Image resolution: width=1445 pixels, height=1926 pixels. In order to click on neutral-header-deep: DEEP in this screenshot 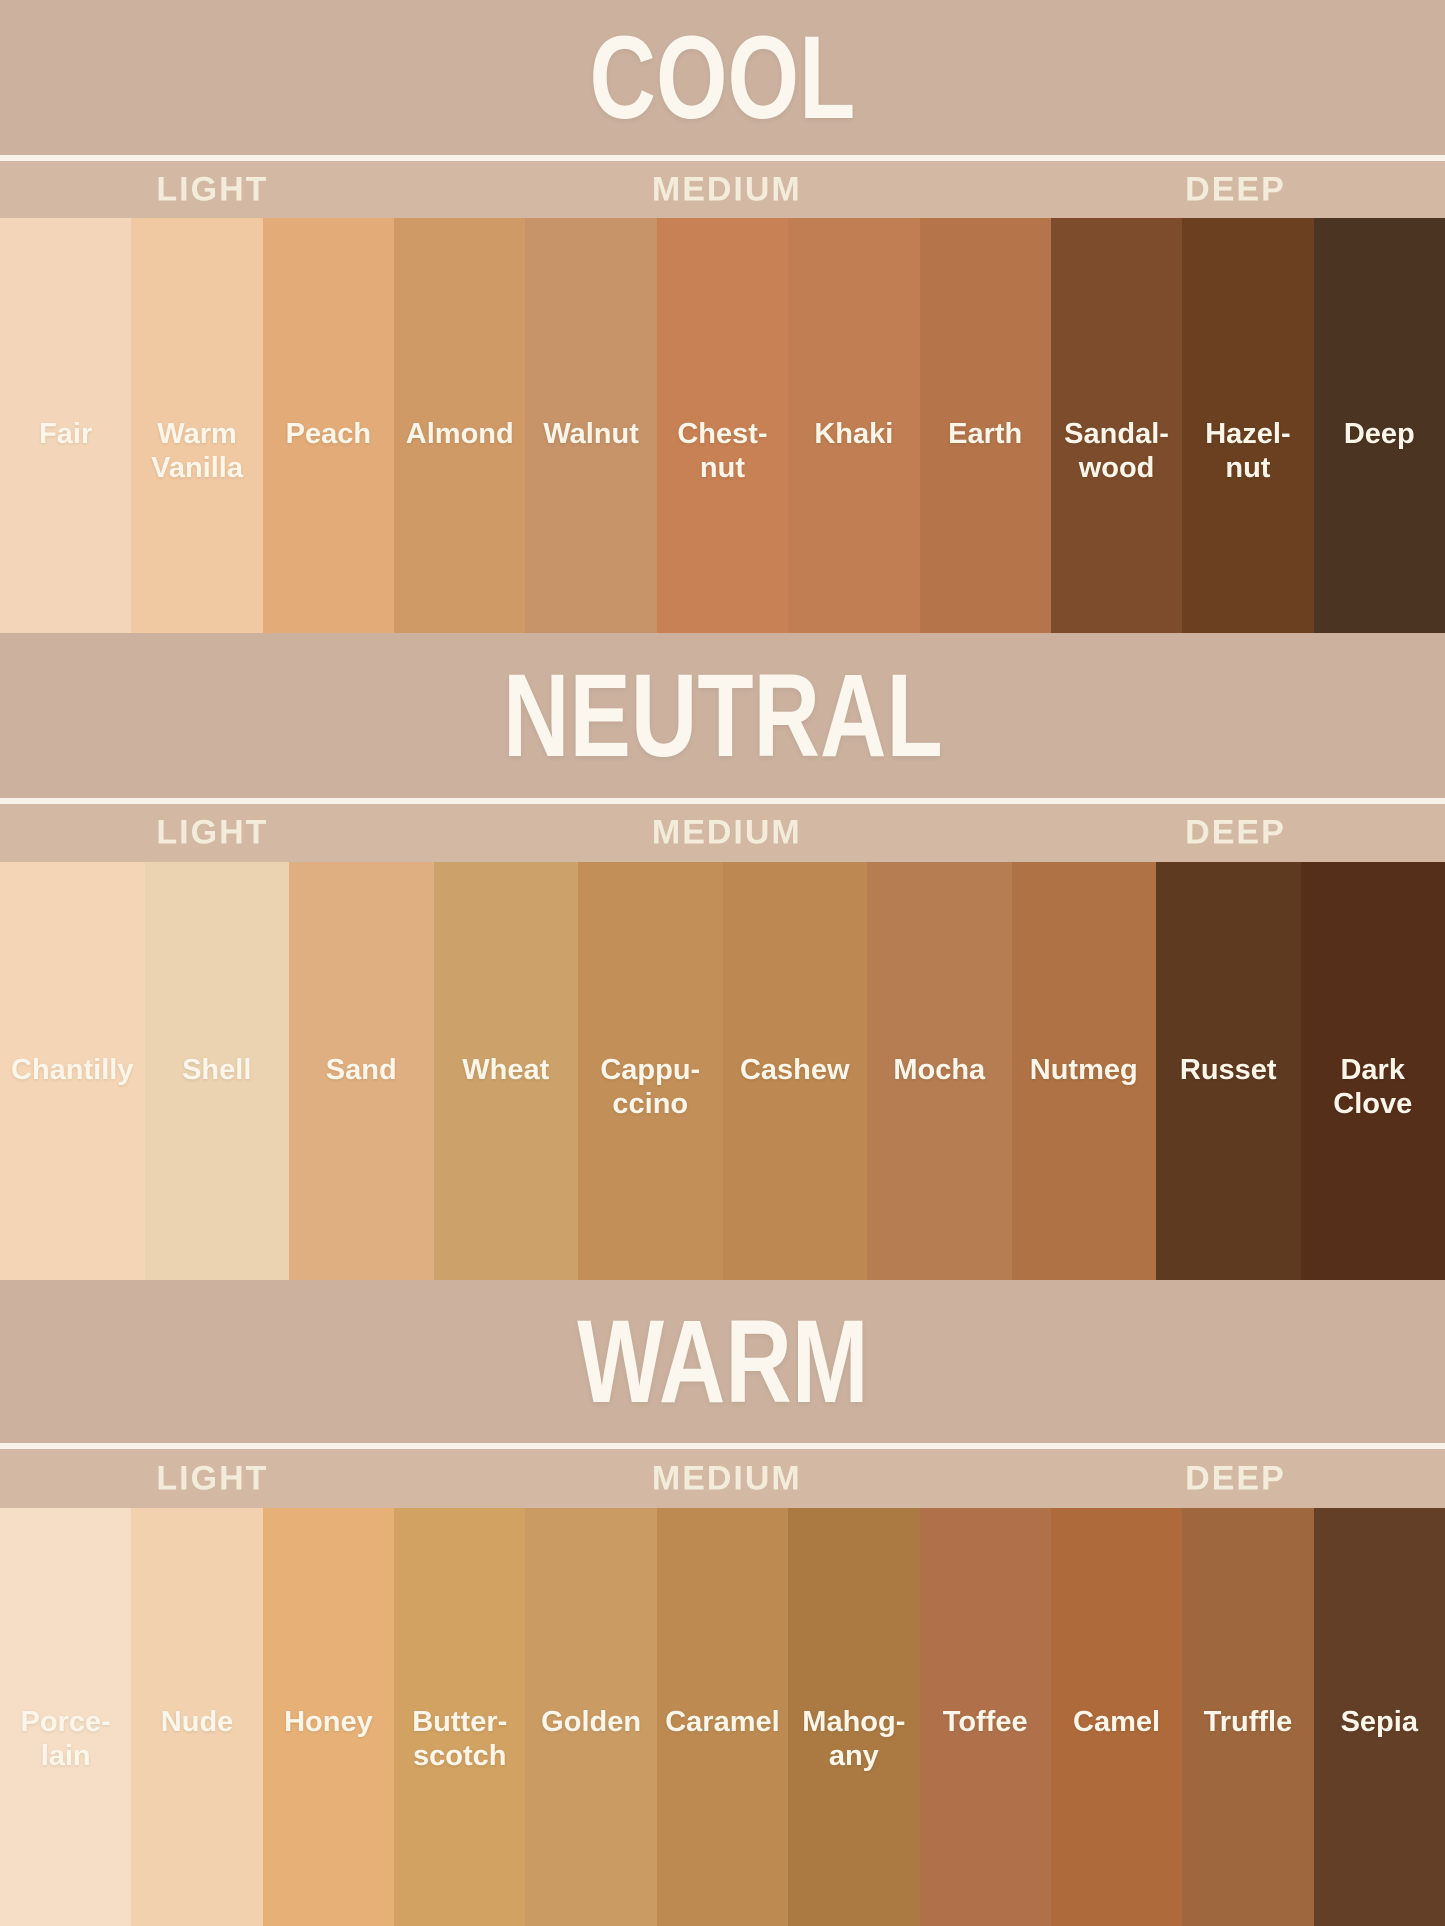, I will do `click(1235, 832)`.